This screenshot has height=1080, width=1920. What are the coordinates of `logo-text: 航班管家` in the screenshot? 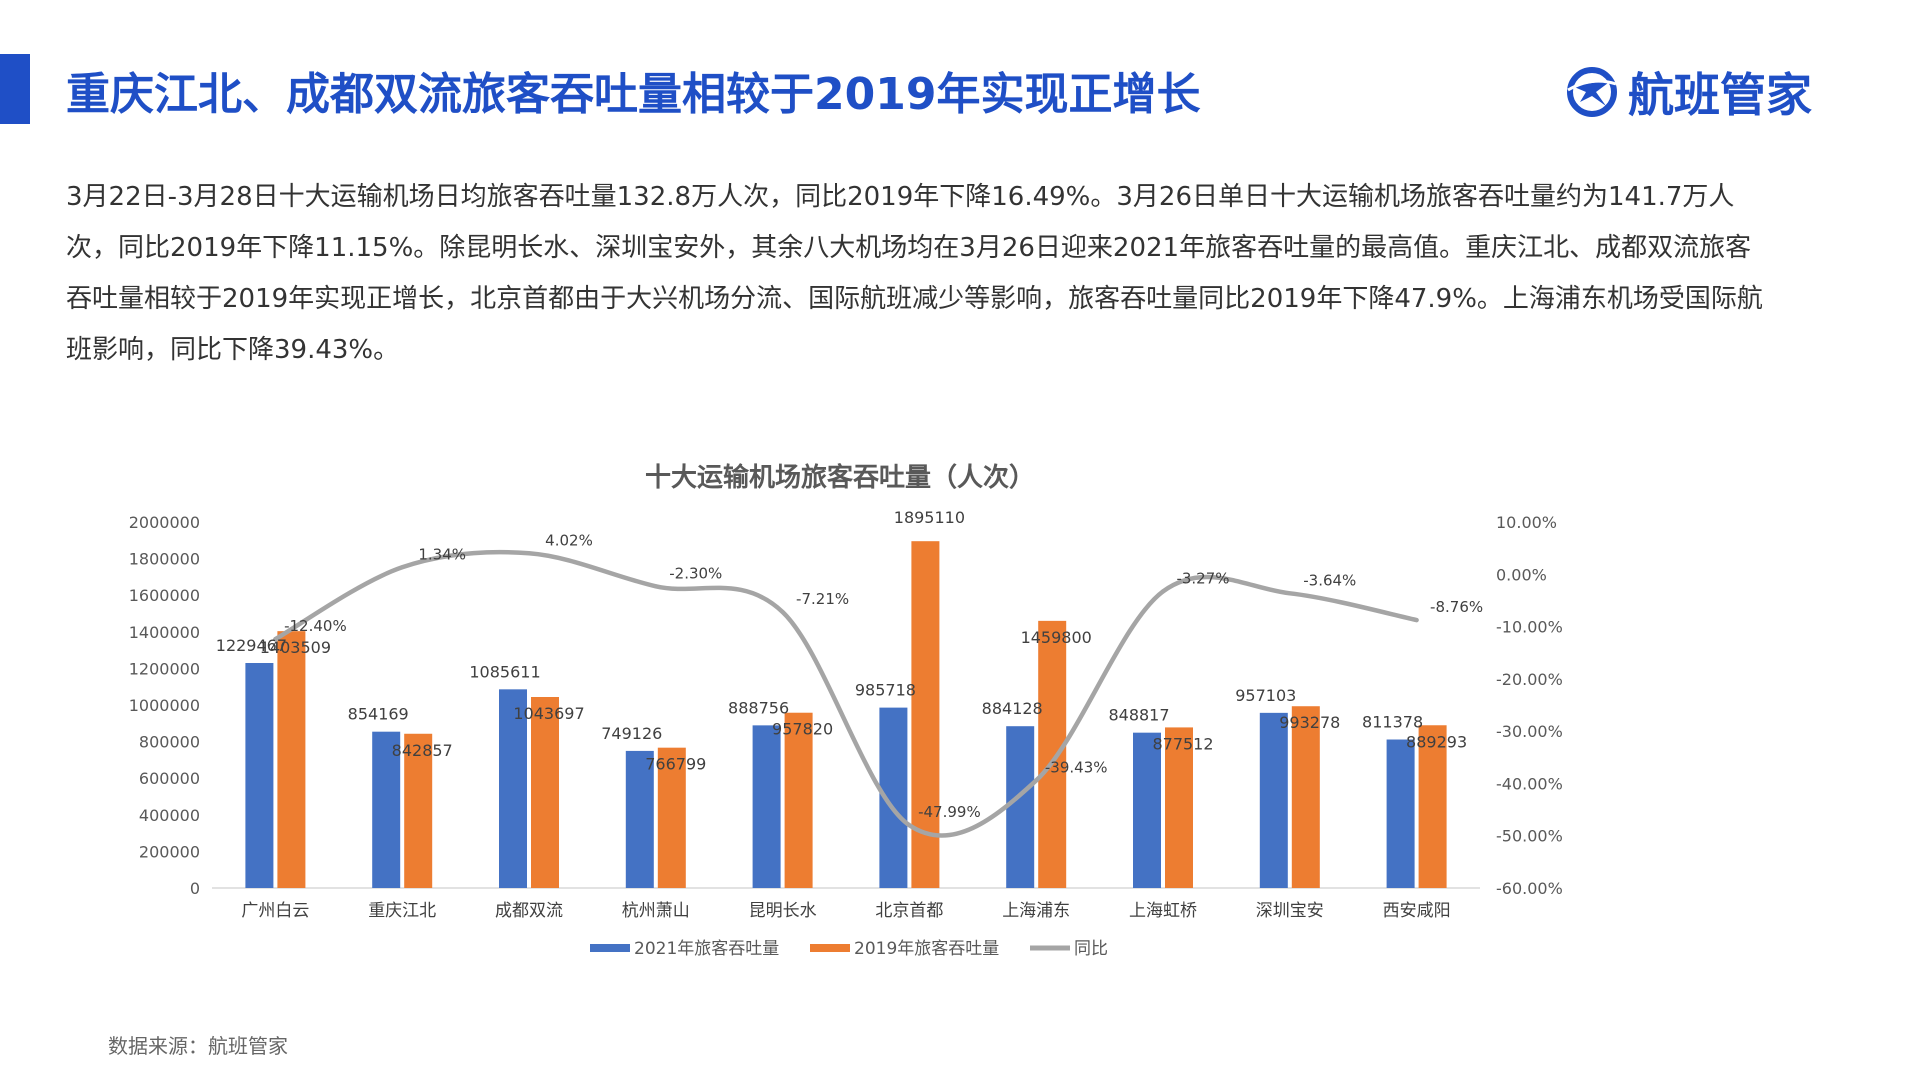 It's located at (1720, 95).